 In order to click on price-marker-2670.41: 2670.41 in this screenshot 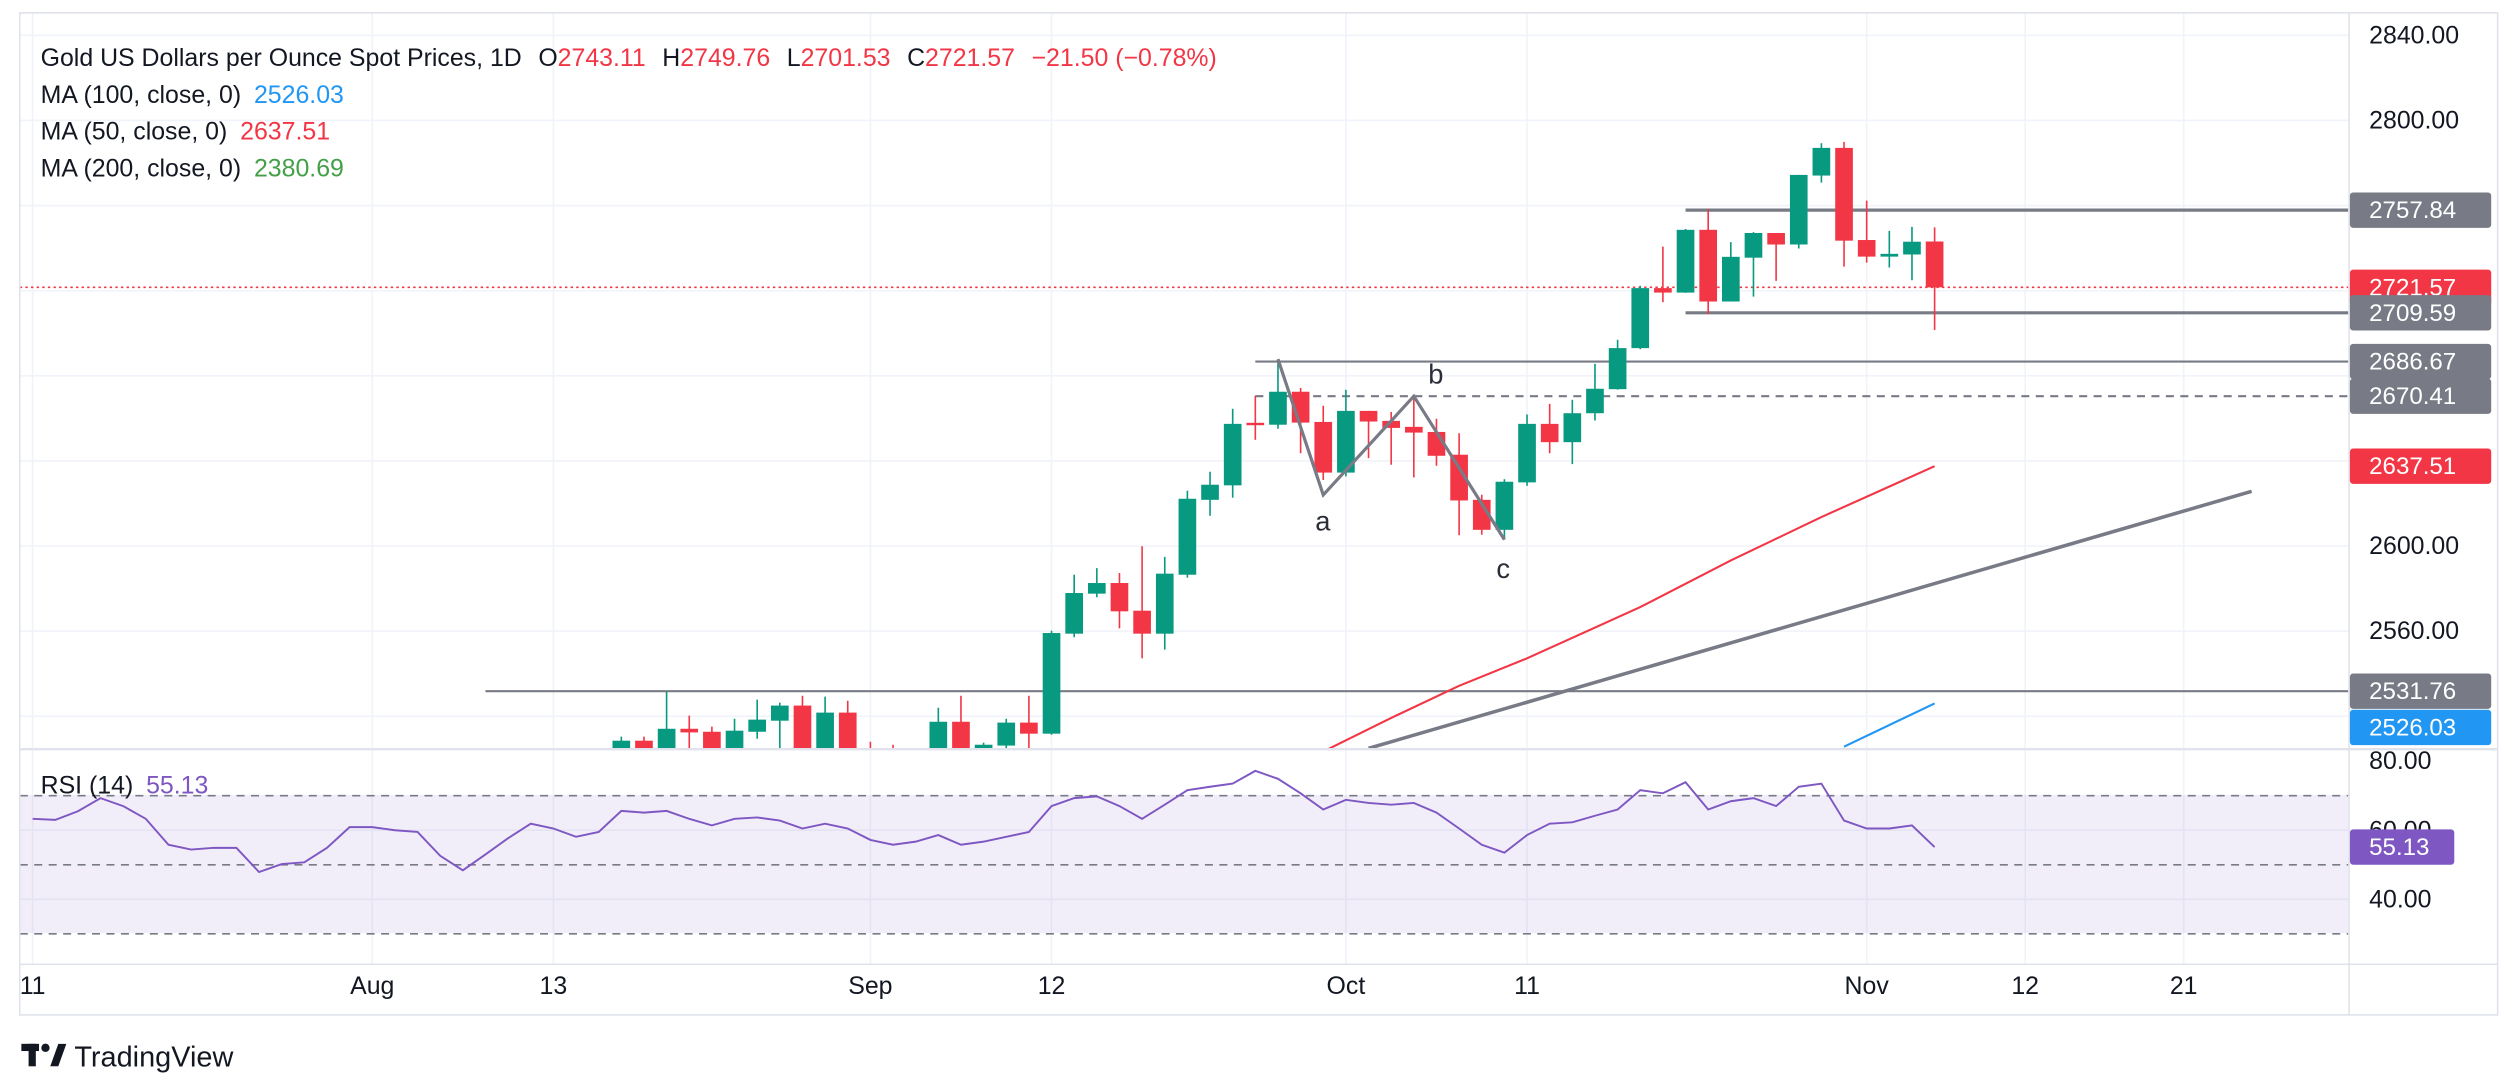, I will do `click(2420, 396)`.